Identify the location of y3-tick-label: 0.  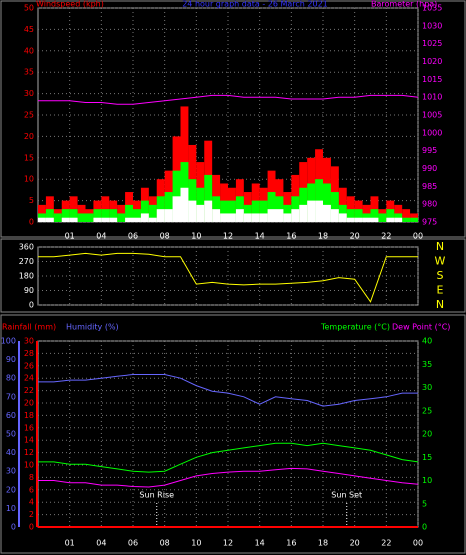
(13, 527).